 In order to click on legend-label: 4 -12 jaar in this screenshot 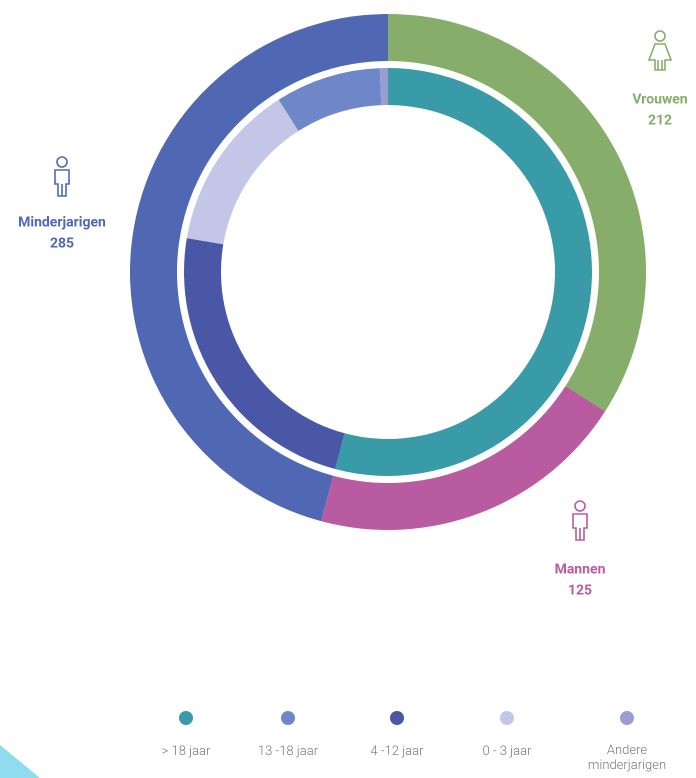, I will do `click(397, 751)`.